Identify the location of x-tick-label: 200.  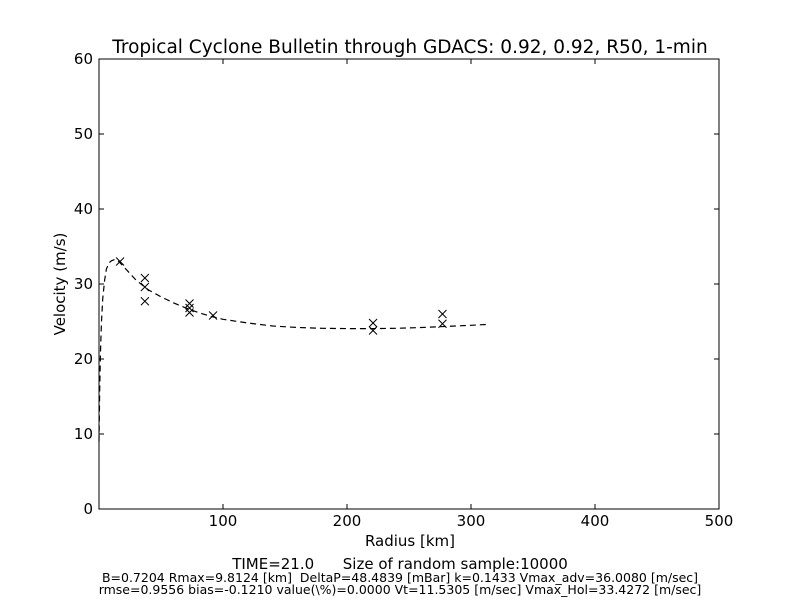
(347, 521).